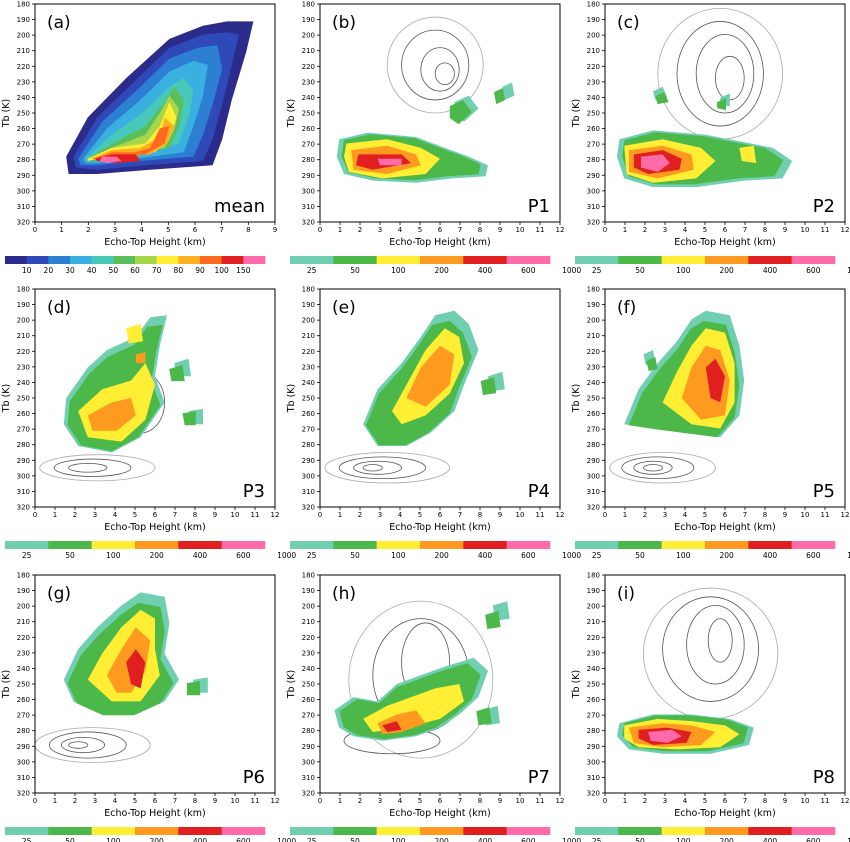 The height and width of the screenshot is (842, 850). I want to click on y-tick-label: 280, so click(23, 445).